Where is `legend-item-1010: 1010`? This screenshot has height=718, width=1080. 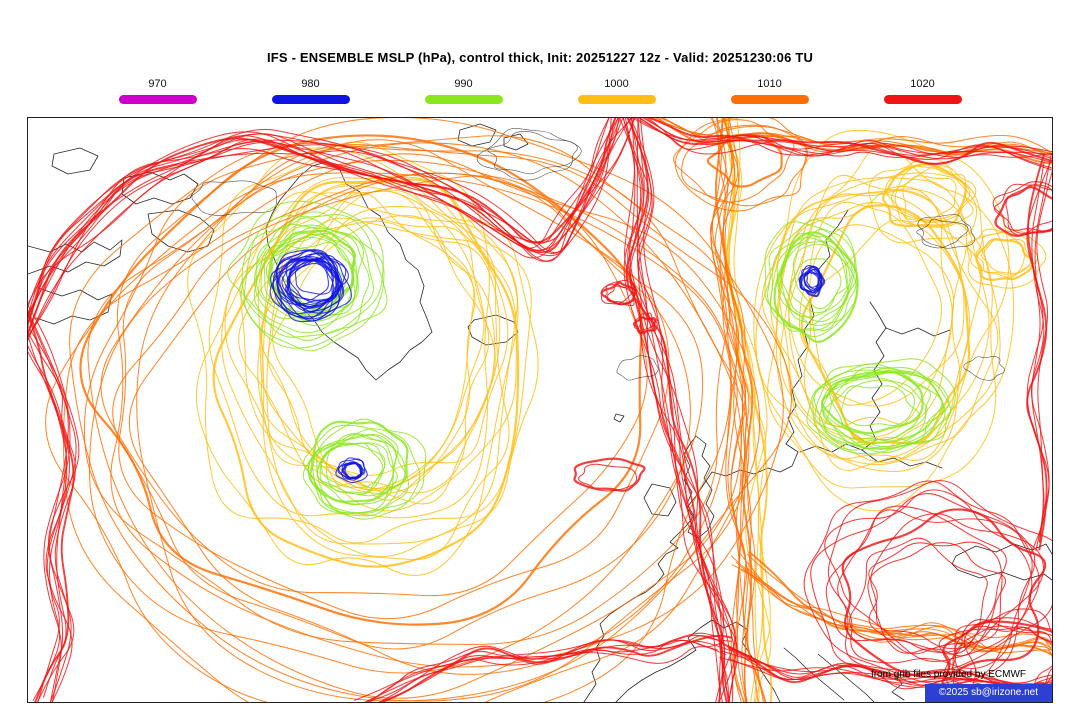 legend-item-1010: 1010 is located at coordinates (769, 91).